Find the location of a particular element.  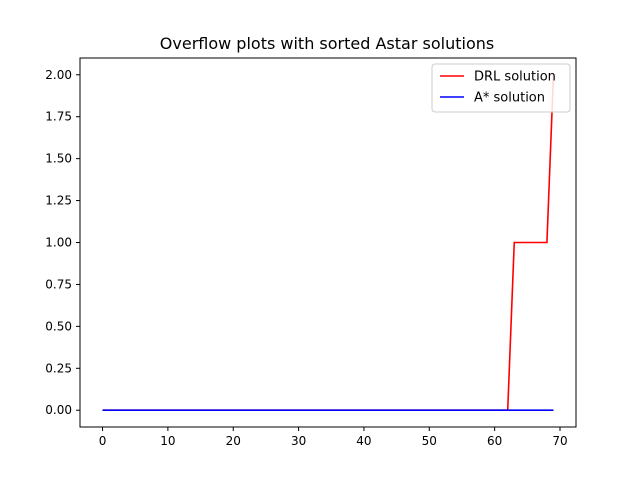

x-tick-label: 50 is located at coordinates (429, 441).